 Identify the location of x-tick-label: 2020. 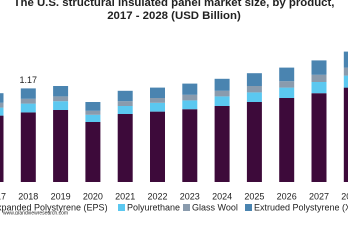
(93, 196).